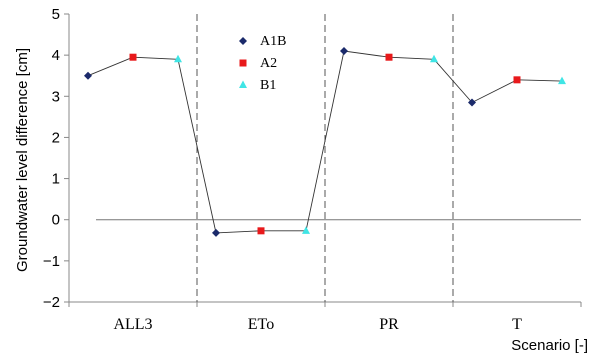 This screenshot has width=593, height=355. I want to click on legend-marker-b1, so click(243, 84).